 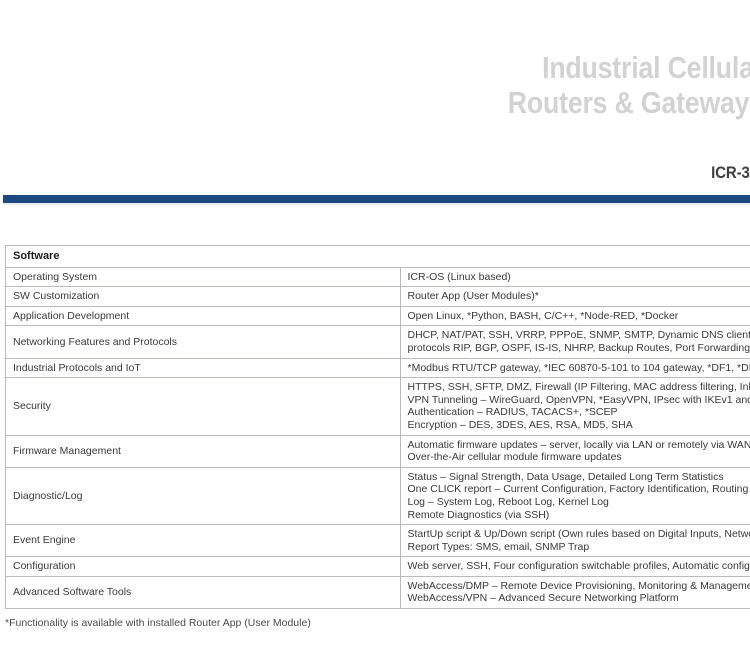 I want to click on brand-title-line-1: Industrial Cellular, so click(x=646, y=67).